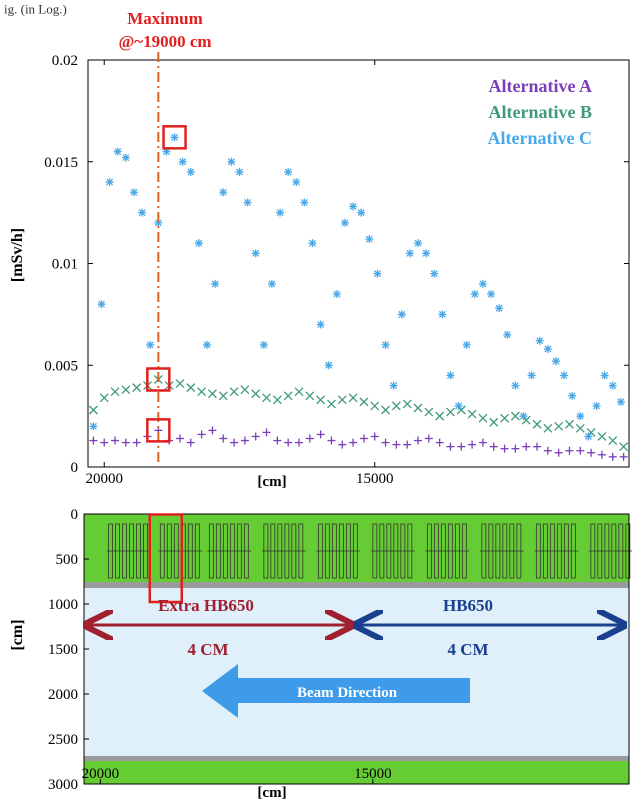 The width and height of the screenshot is (632, 801). What do you see at coordinates (375, 479) in the screenshot?
I see `top-x-tick-label: 15000` at bounding box center [375, 479].